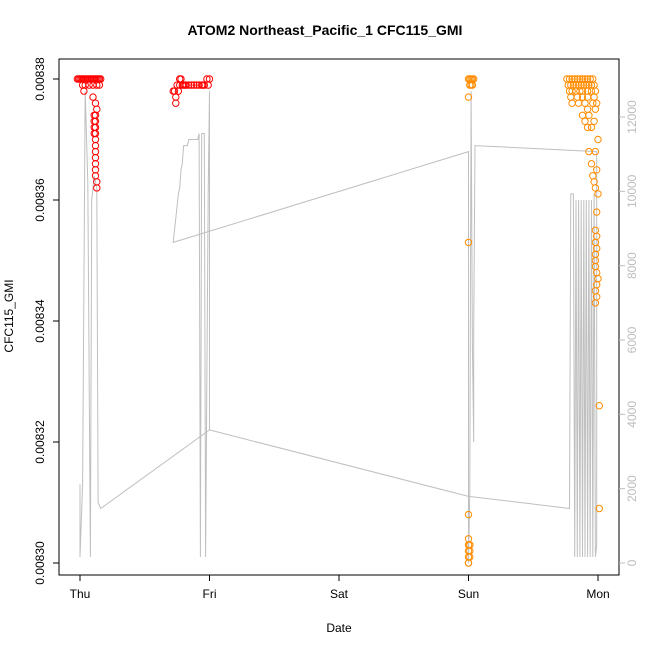 The image size is (650, 650). I want to click on x-tick-label: Sun, so click(468, 594).